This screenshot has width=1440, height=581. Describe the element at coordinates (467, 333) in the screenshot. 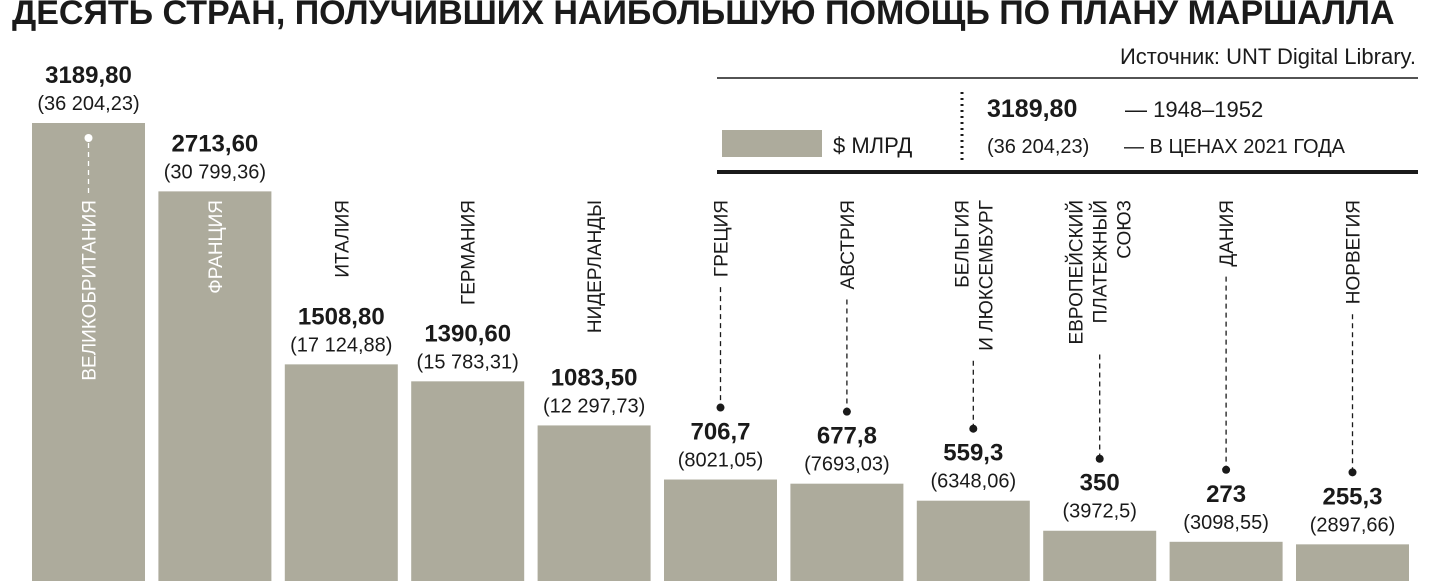

I see `value-label: 1390,60` at that location.